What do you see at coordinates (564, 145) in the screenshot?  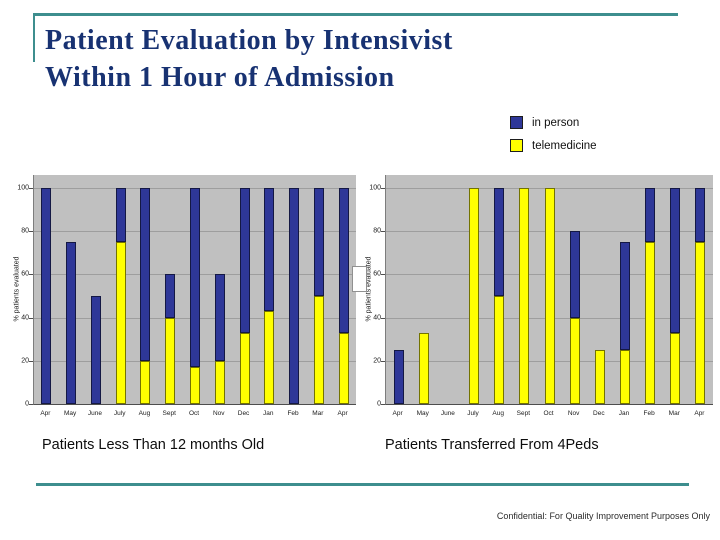 I see `legend-label-telemedicine: telemedicine` at bounding box center [564, 145].